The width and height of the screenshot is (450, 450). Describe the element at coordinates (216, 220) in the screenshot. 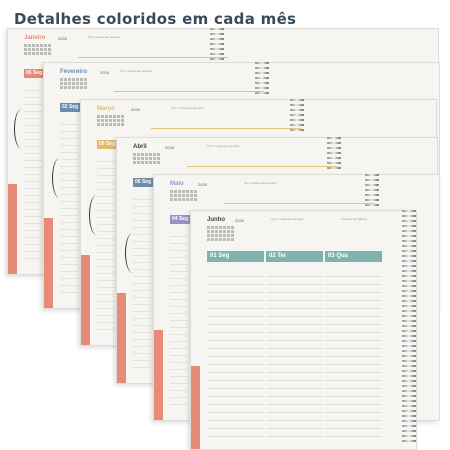

I see `month-title: Junho` at that location.